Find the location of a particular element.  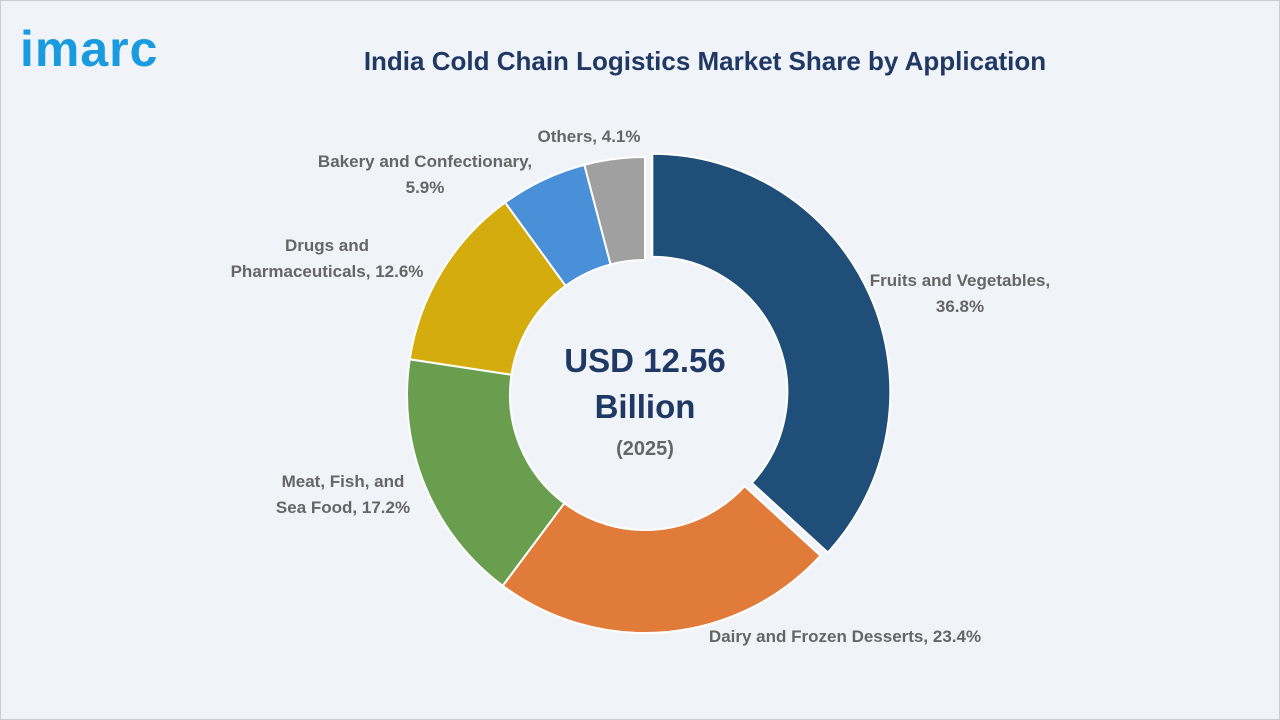

slice-value-label: 4.1% is located at coordinates (621, 136).